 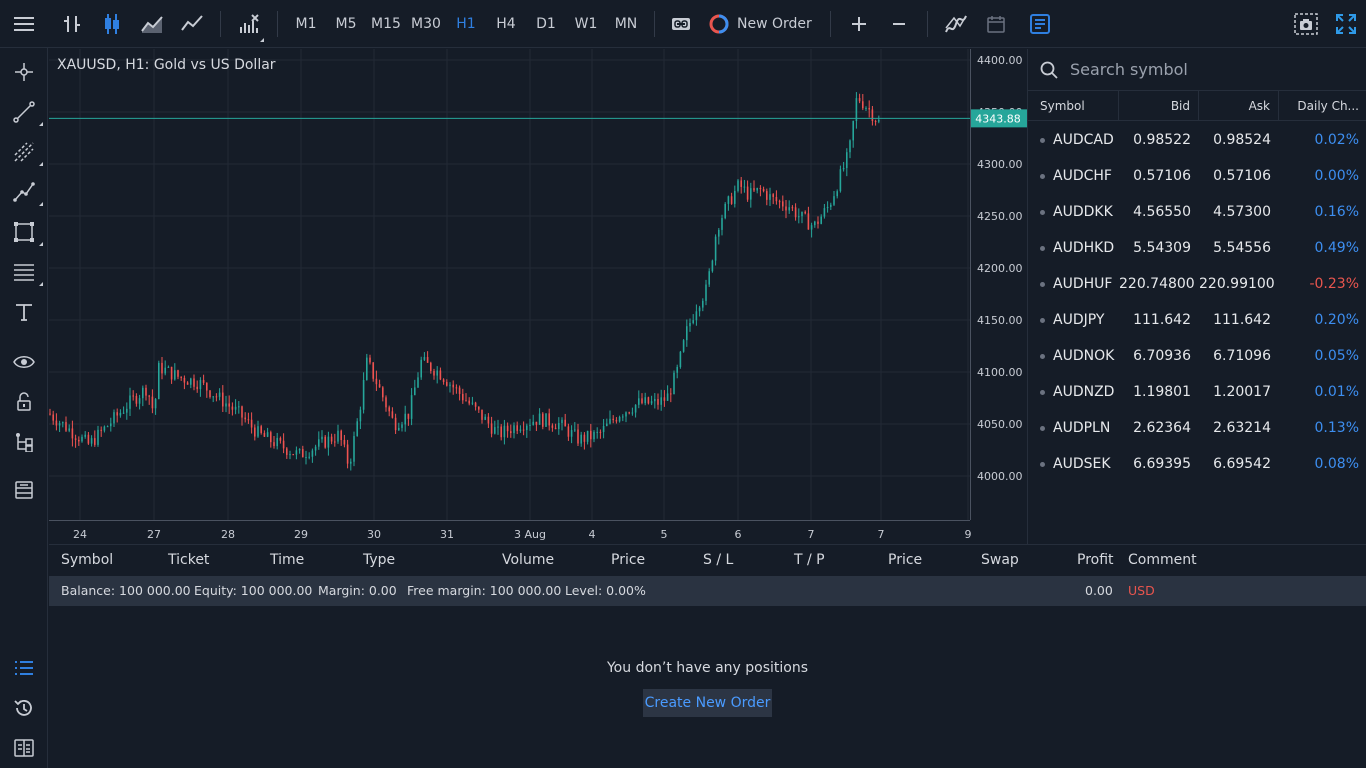 I want to click on daily-change-value: 0.13%, so click(x=1336, y=428).